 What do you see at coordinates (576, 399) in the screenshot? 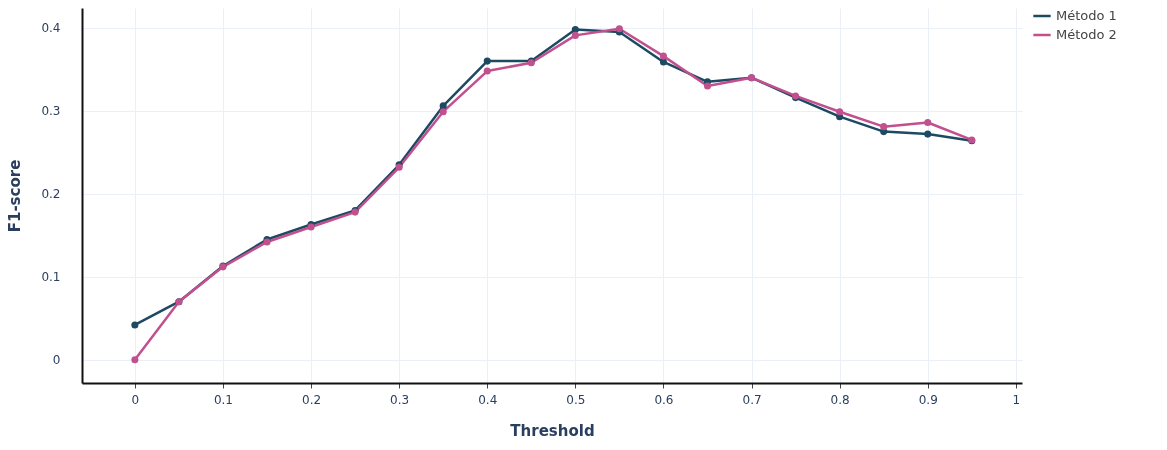
I see `x-tick-label: 0.5` at bounding box center [576, 399].